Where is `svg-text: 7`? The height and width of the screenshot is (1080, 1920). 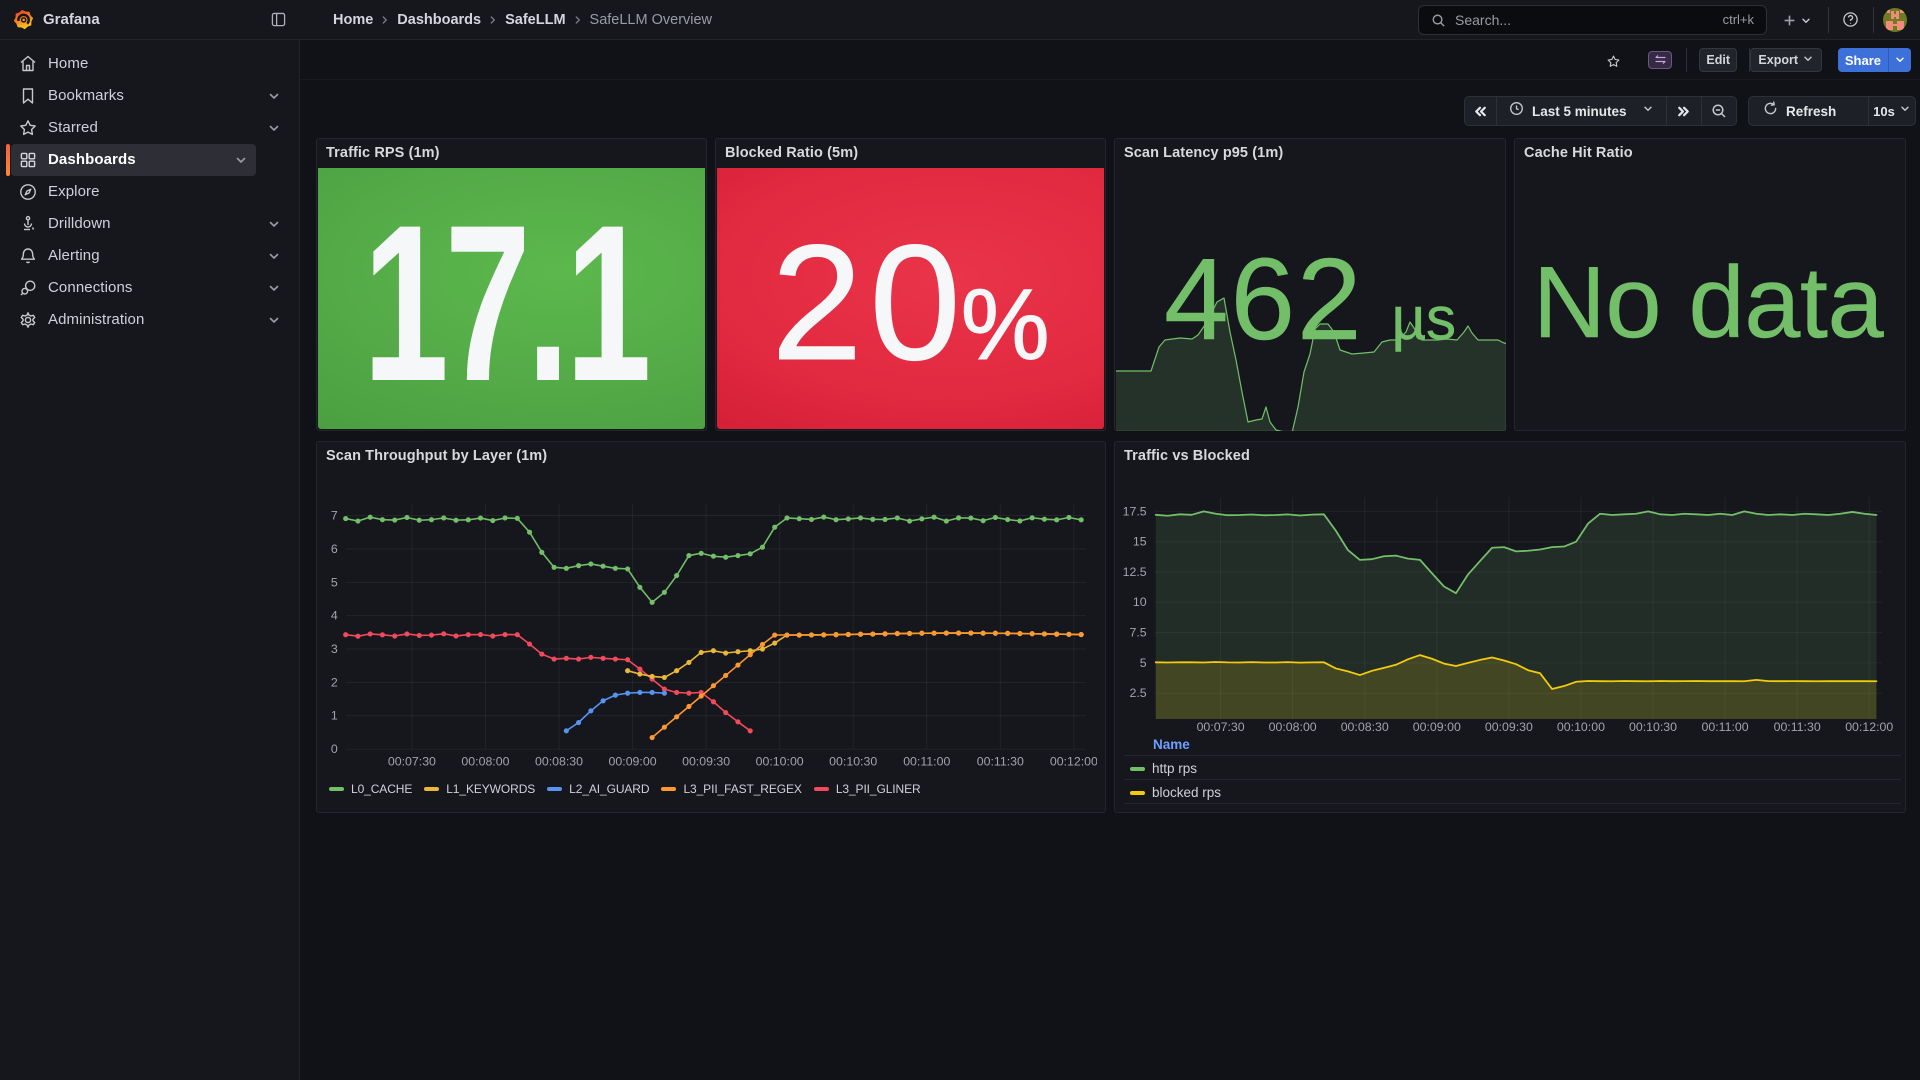
svg-text: 7 is located at coordinates (334, 515).